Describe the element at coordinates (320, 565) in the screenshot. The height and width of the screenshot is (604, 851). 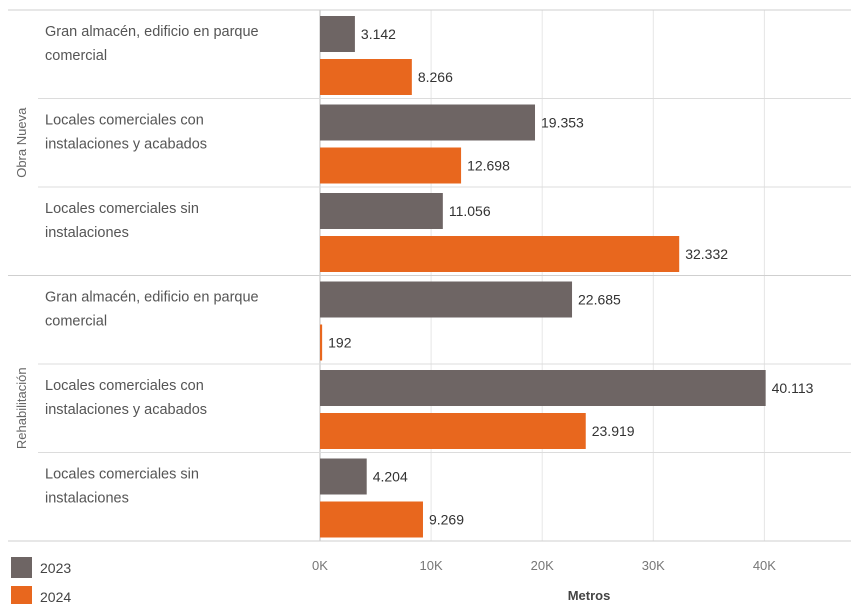
I see `x-tick-label: 0K` at that location.